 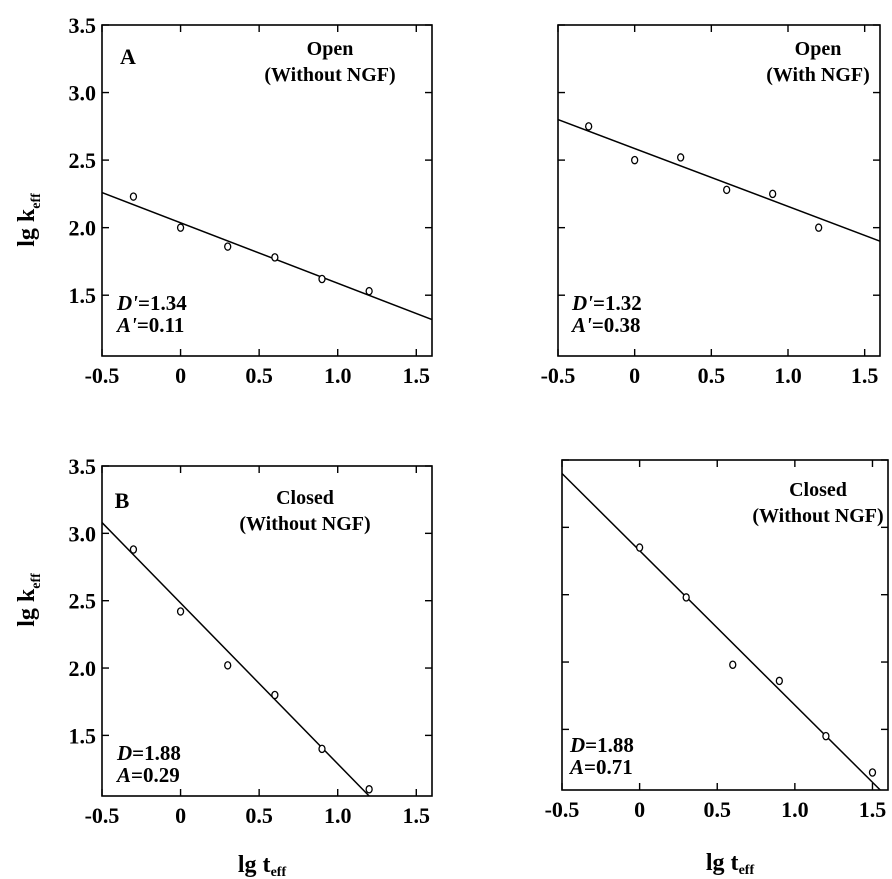 I want to click on panel-annotation: D=1.88, so click(x=601, y=745).